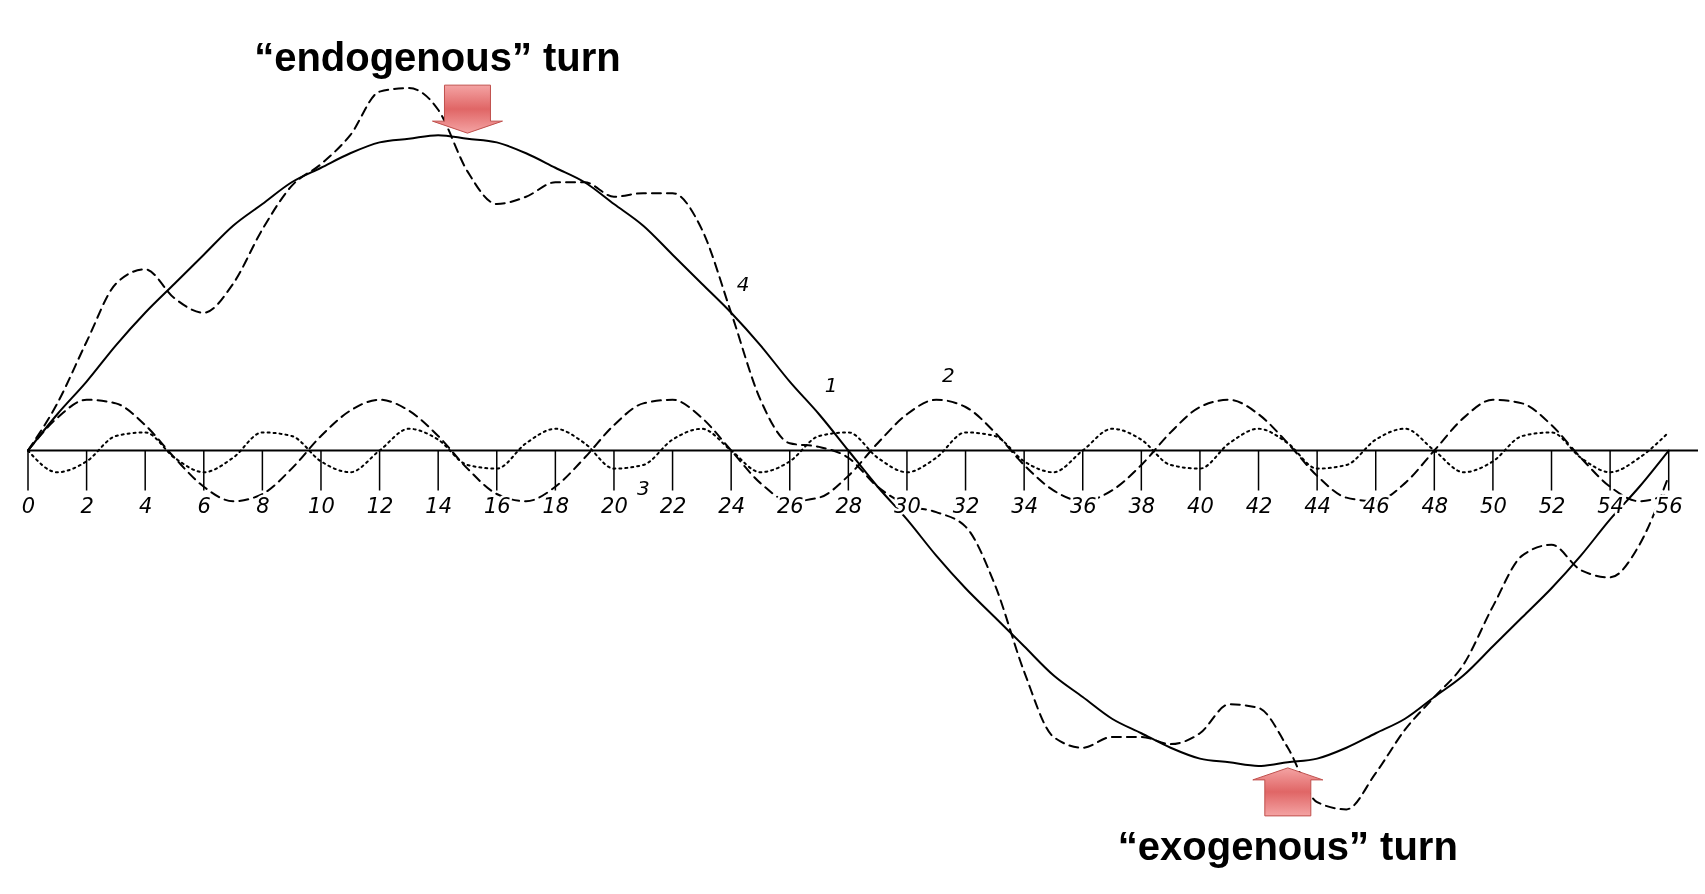 The height and width of the screenshot is (894, 1705). What do you see at coordinates (1259, 506) in the screenshot?
I see `x-tick-label: 42` at bounding box center [1259, 506].